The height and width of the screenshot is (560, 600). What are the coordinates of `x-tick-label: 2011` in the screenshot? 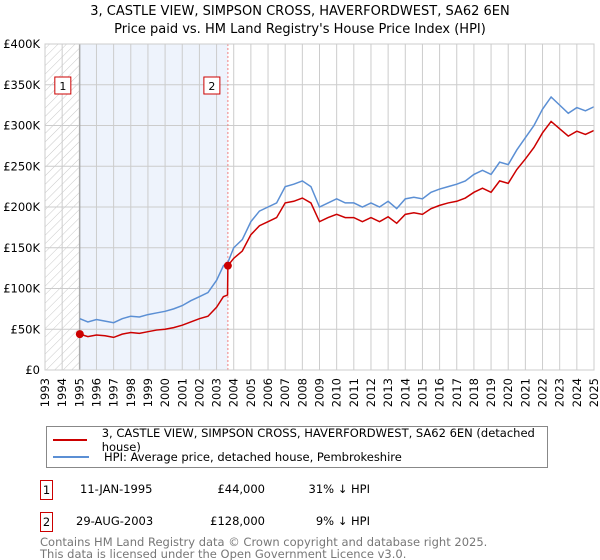 It's located at (354, 392).